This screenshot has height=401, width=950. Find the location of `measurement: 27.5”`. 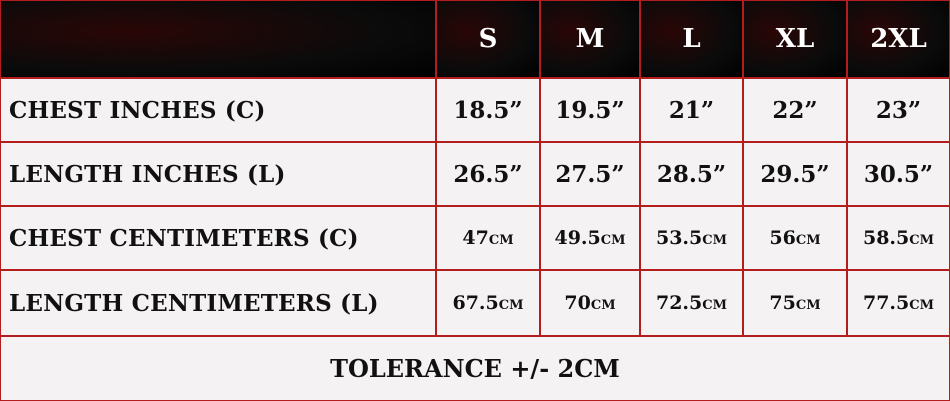

measurement: 27.5” is located at coordinates (590, 174).